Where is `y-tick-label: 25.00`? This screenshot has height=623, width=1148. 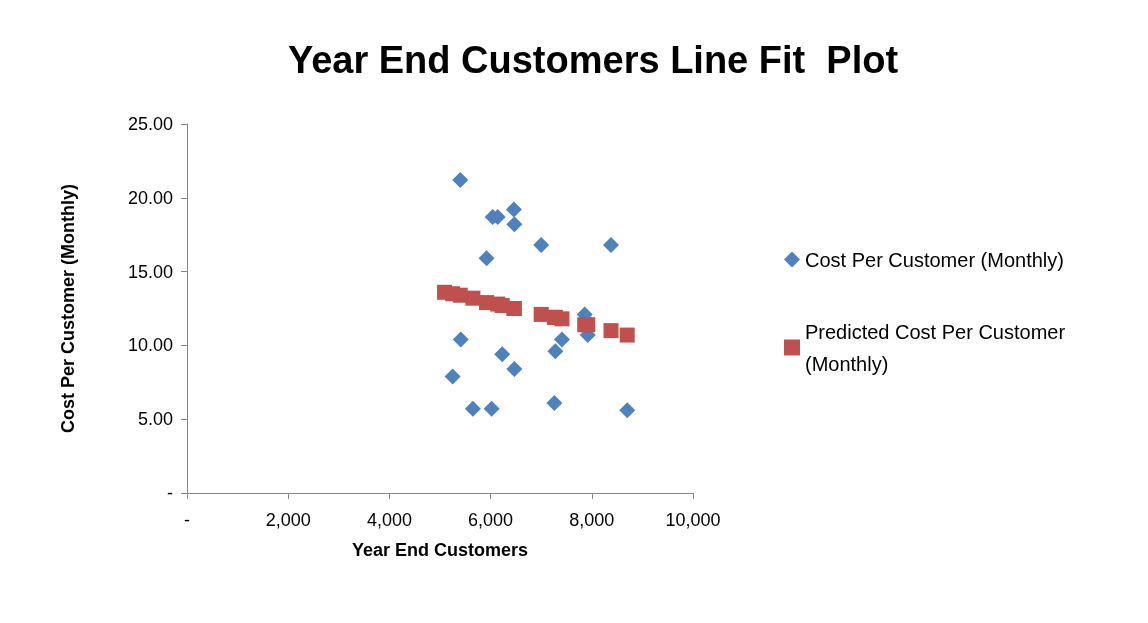
y-tick-label: 25.00 is located at coordinates (150, 124).